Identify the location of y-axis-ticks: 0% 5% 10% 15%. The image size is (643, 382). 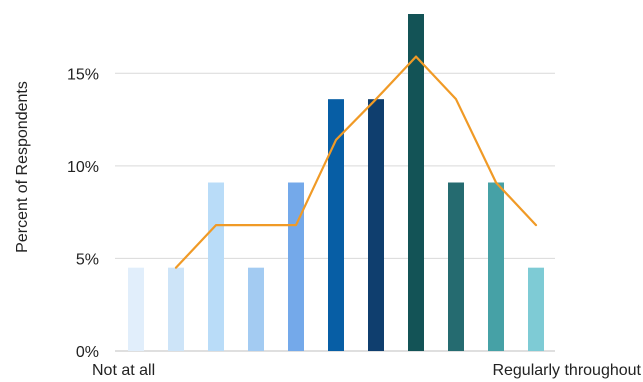
(83, 213).